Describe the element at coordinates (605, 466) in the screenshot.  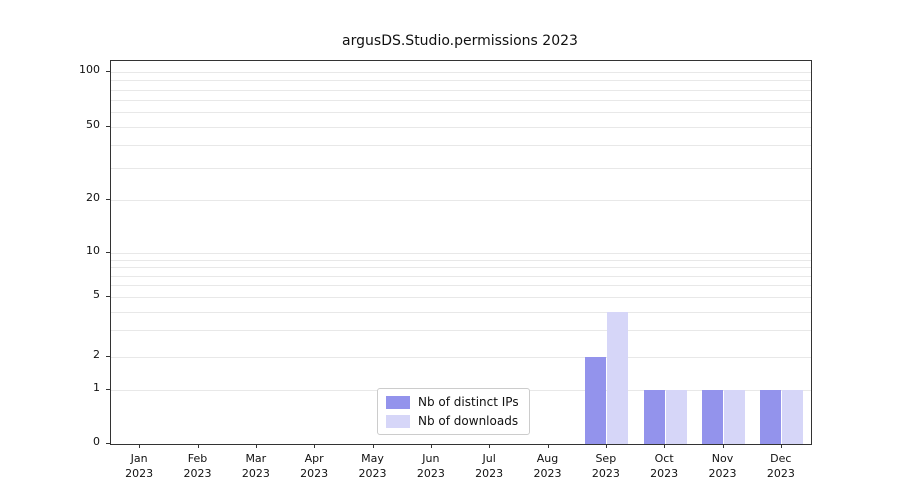
I see `x-tick-label: Sep 2023` at that location.